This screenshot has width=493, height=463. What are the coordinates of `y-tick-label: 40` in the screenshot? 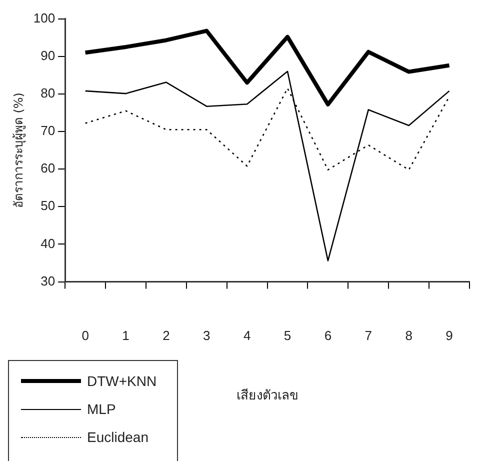 It's located at (48, 243).